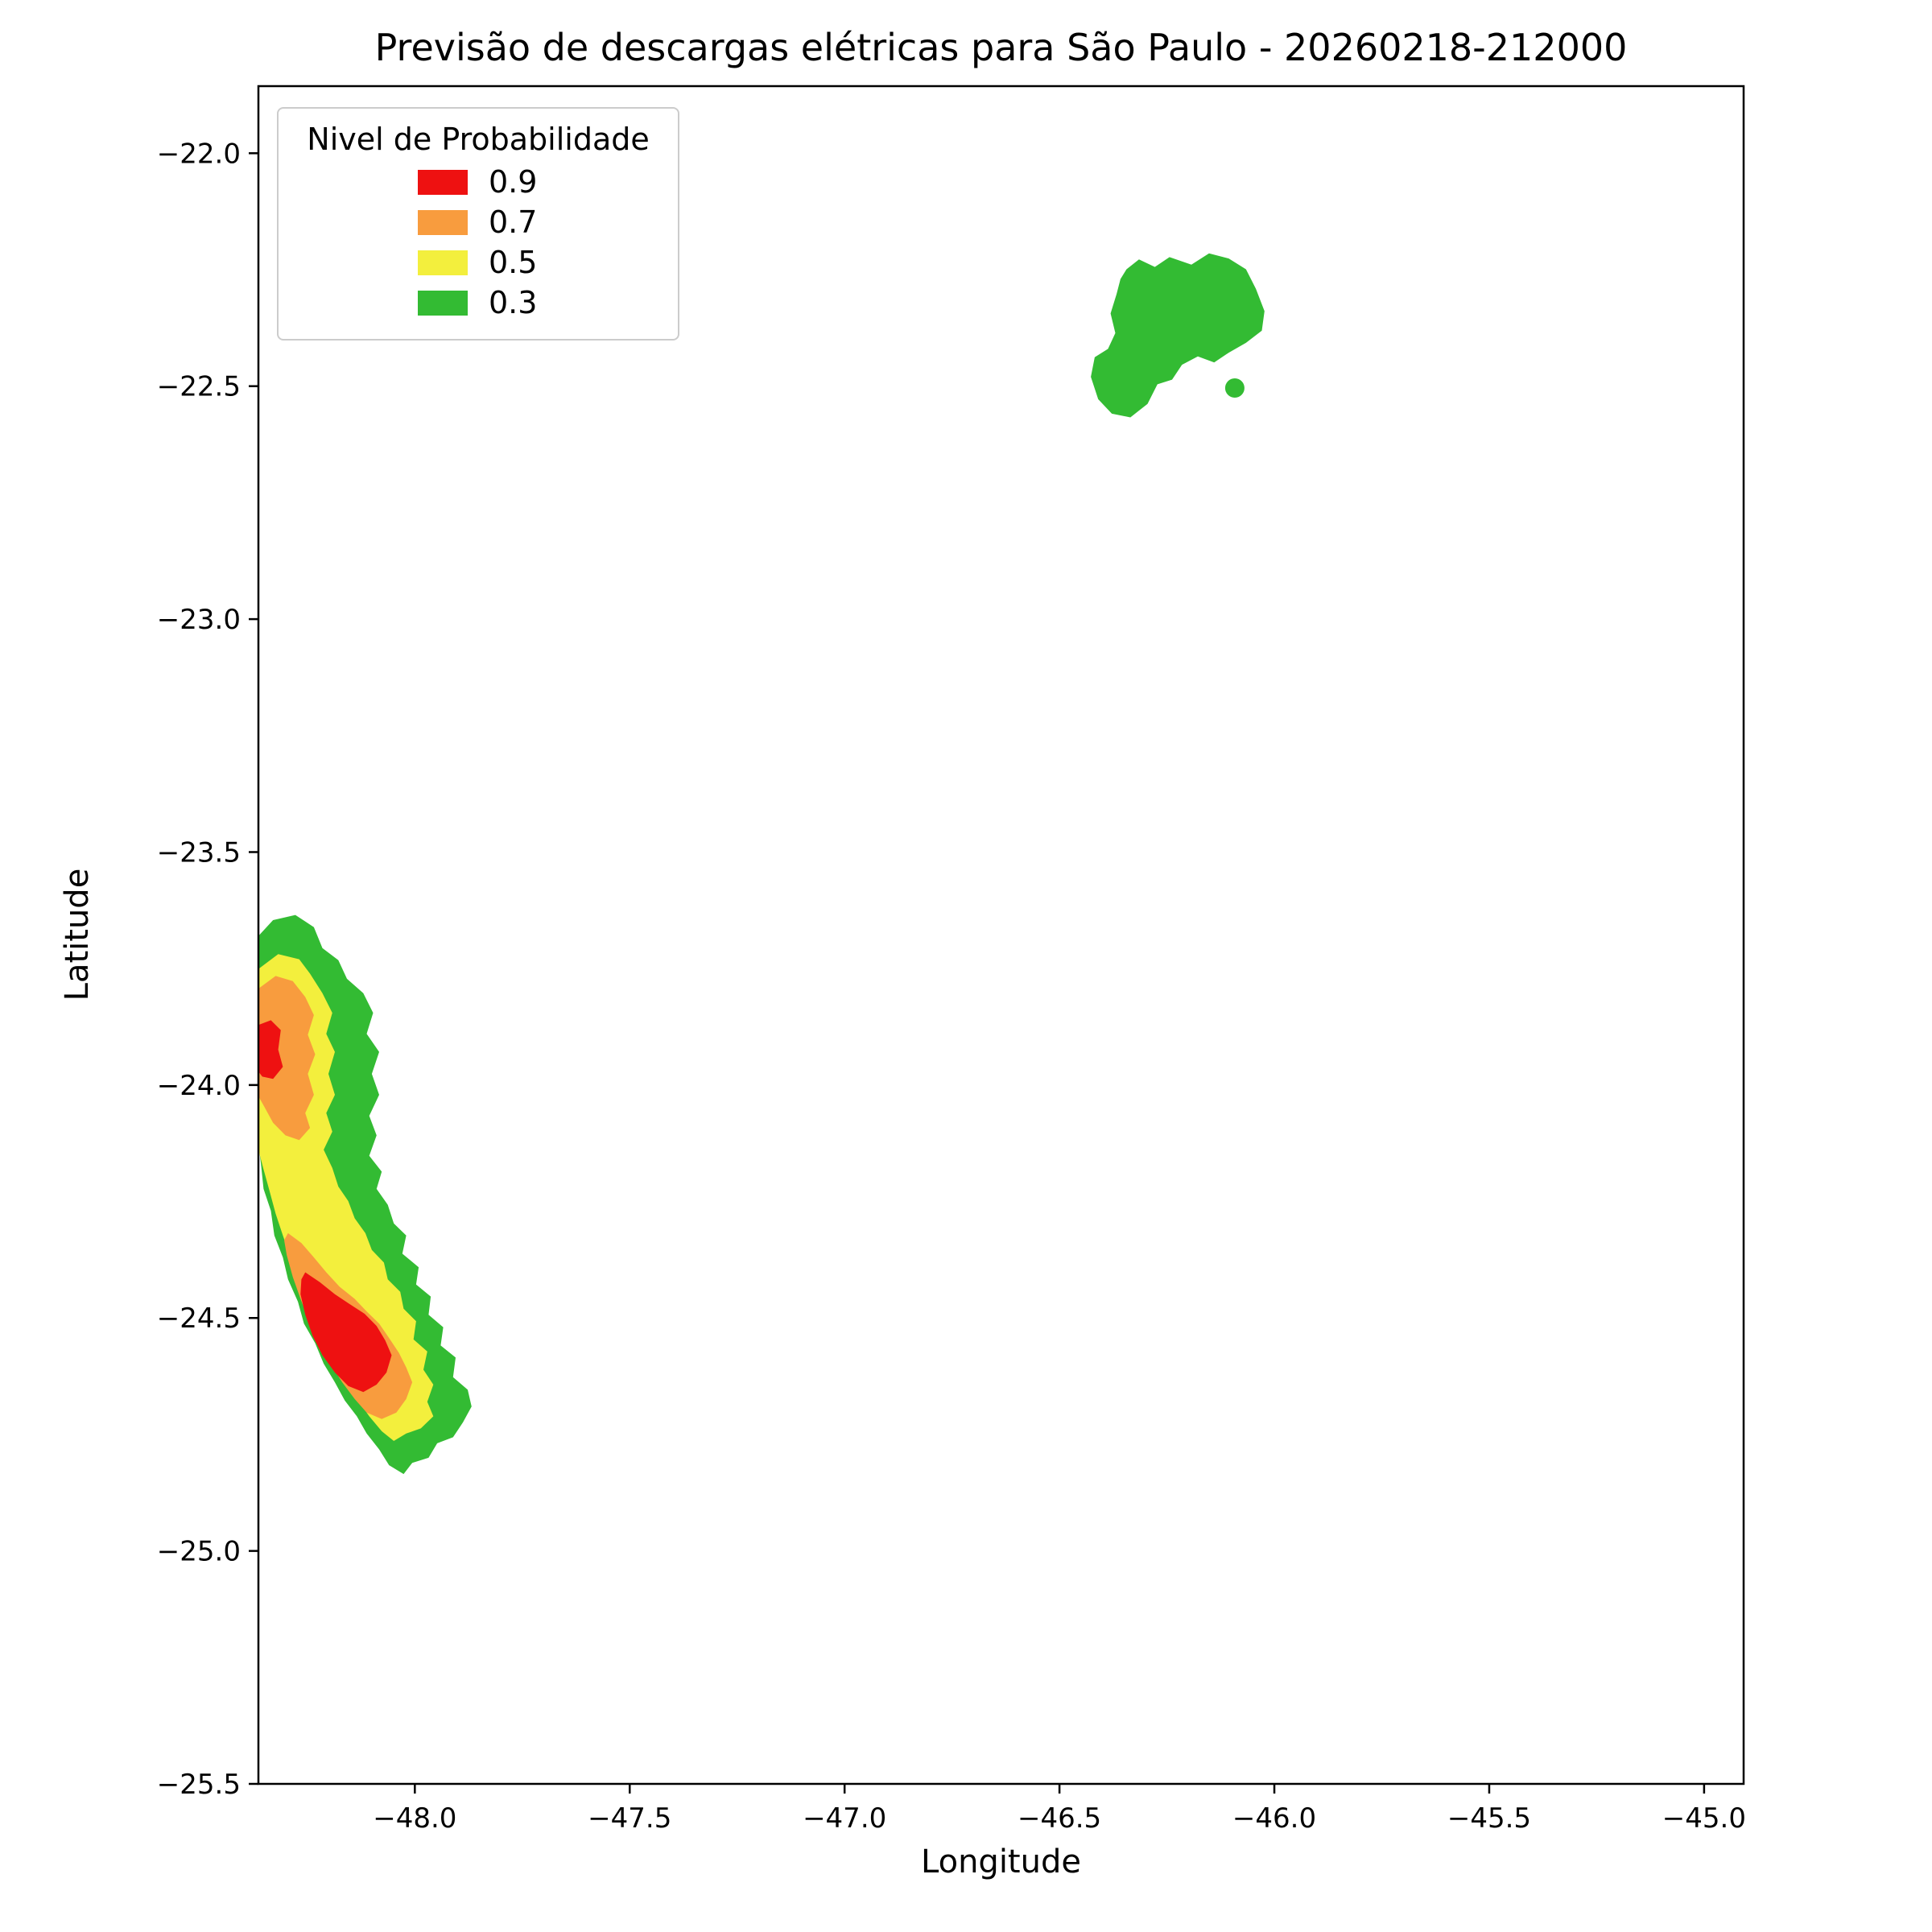 This screenshot has height=1932, width=1932. I want to click on legend-entries: 0.9 0.7 0.5 0.3, so click(478, 242).